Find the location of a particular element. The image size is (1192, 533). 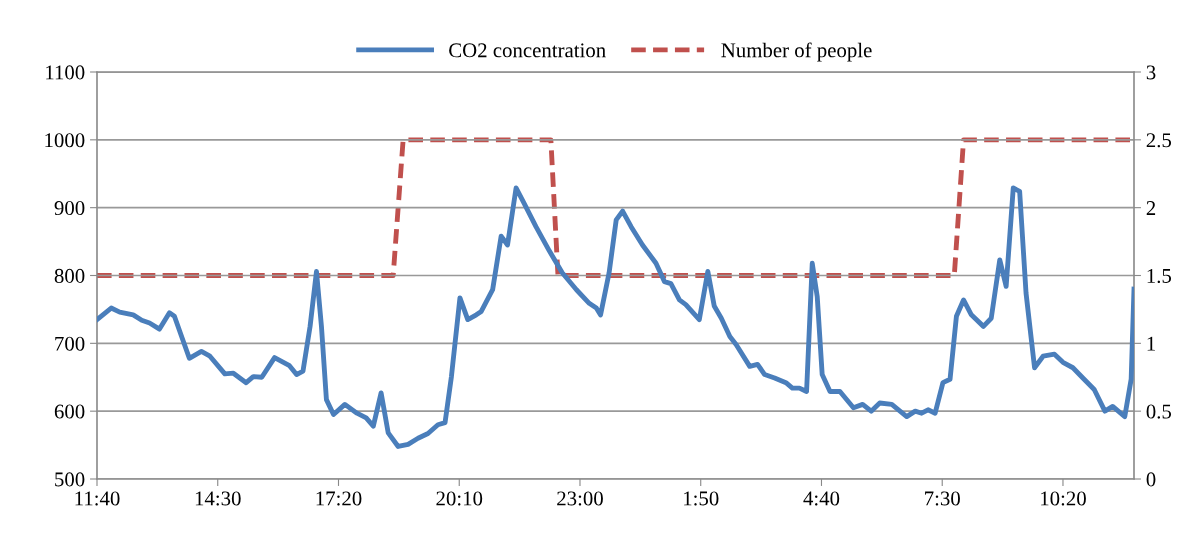

x-tick-label: 14:30 is located at coordinates (218, 498).